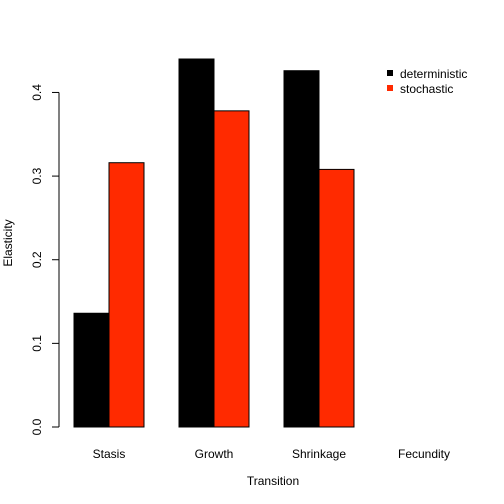  I want to click on legend-label-deterministic: deterministic, so click(433, 74).